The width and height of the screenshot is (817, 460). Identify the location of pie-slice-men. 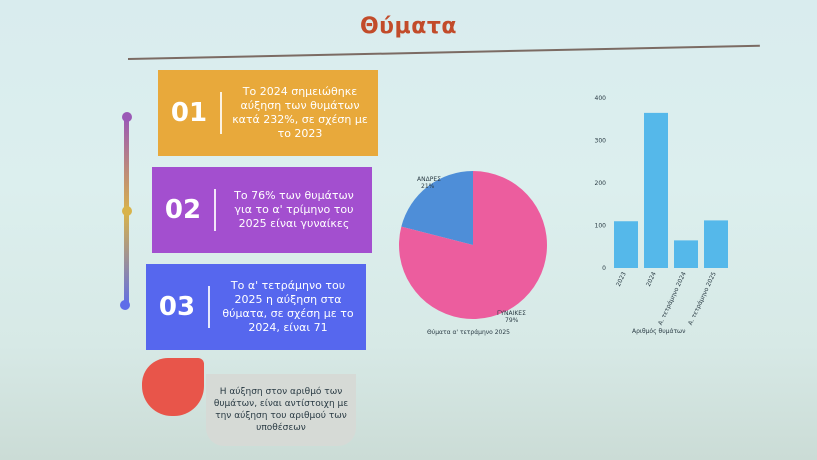
(437, 208).